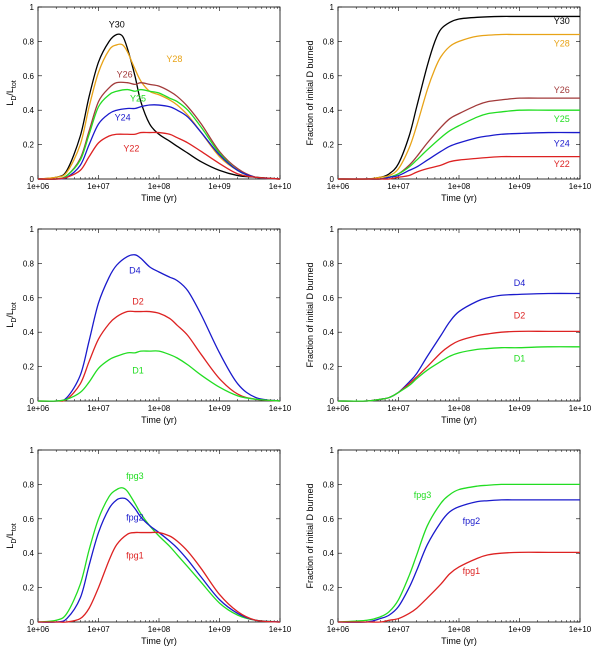 The width and height of the screenshot is (600, 651). Describe the element at coordinates (159, 328) in the screenshot. I see `series-line-d4` at that location.